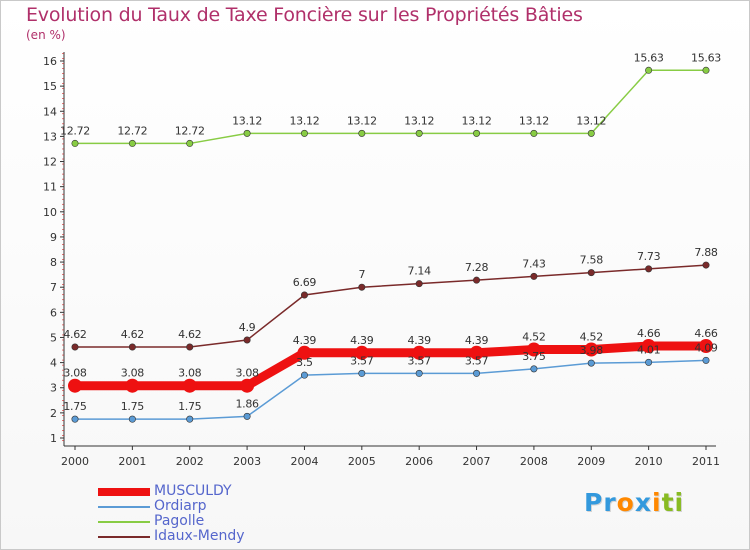 This screenshot has height=550, width=750. Describe the element at coordinates (304, 461) in the screenshot. I see `x-tick-label: 2004` at that location.